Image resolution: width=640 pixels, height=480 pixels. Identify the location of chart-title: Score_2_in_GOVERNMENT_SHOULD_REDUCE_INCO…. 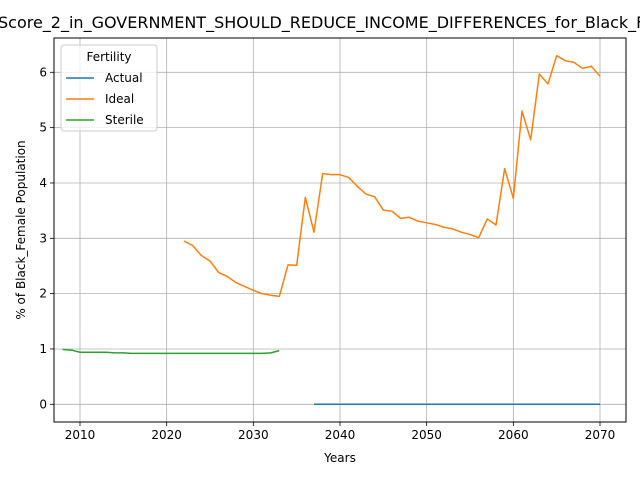
(320, 23).